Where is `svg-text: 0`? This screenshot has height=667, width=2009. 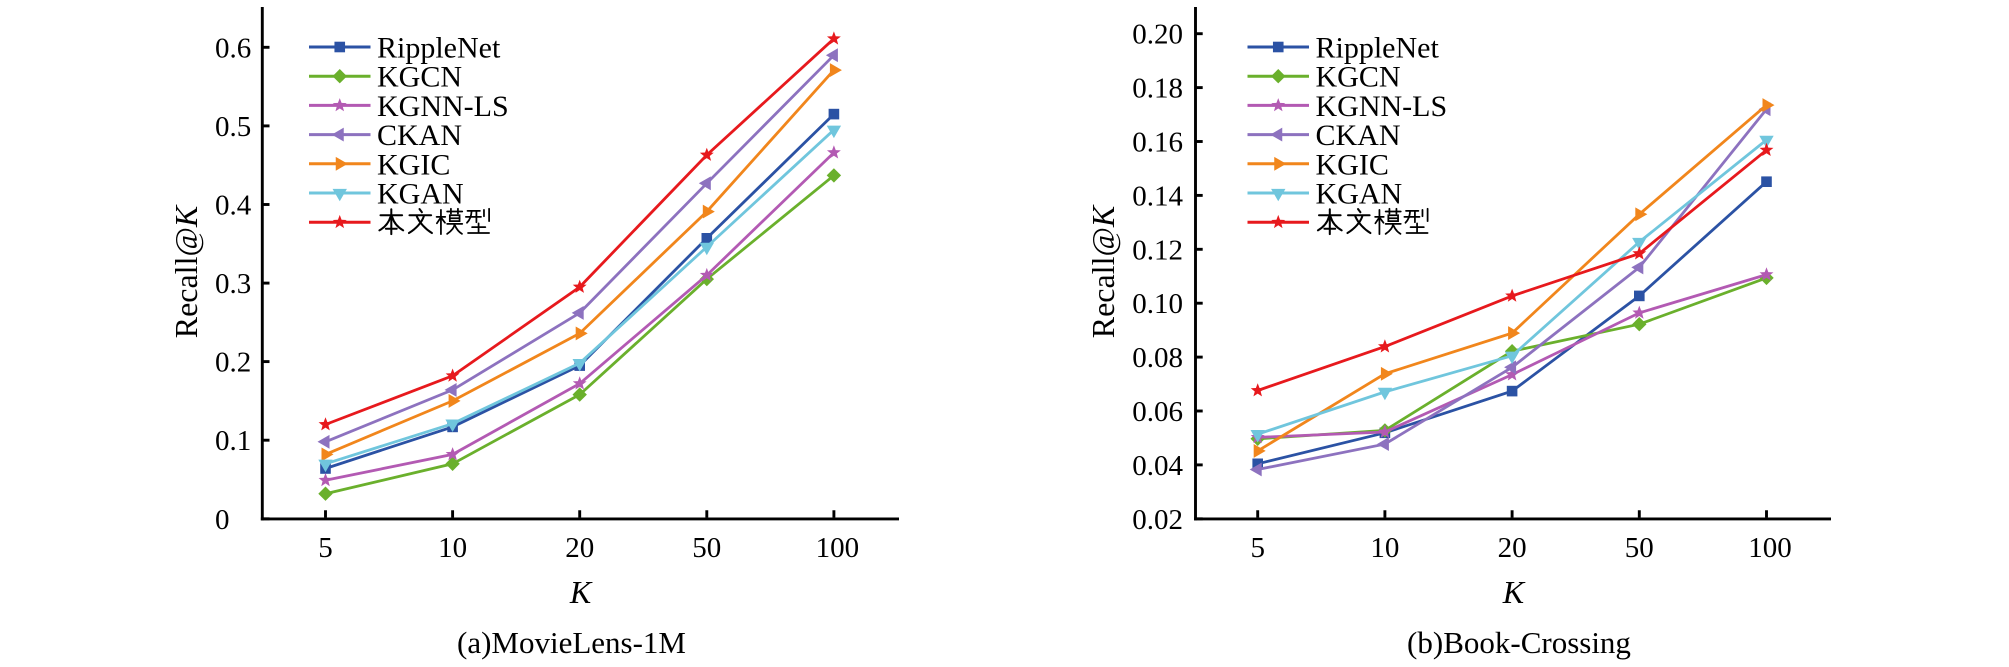
svg-text: 0 is located at coordinates (222, 520).